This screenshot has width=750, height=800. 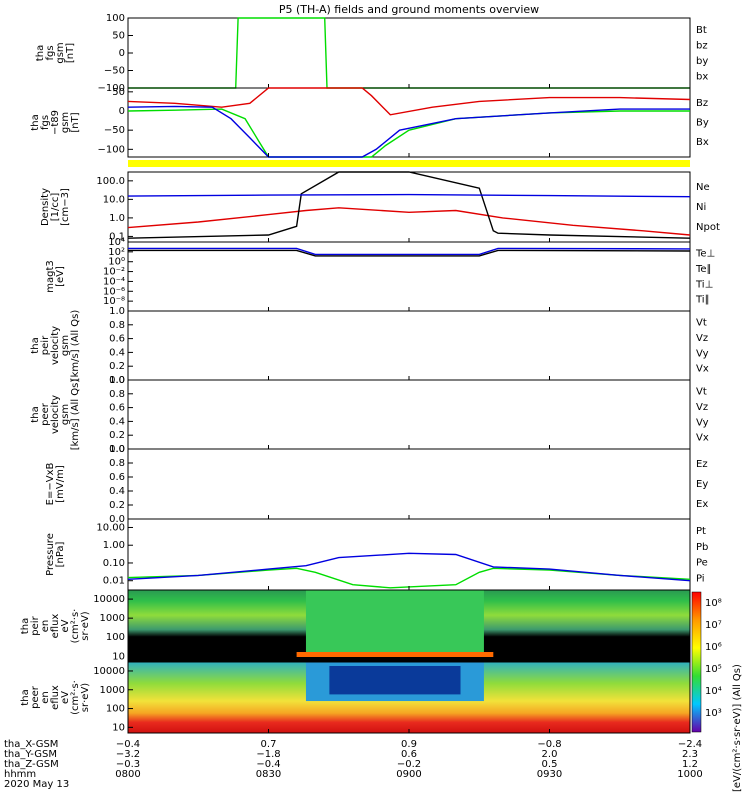 What do you see at coordinates (550, 764) in the screenshot?
I see `x-tick-label: 0.5` at bounding box center [550, 764].